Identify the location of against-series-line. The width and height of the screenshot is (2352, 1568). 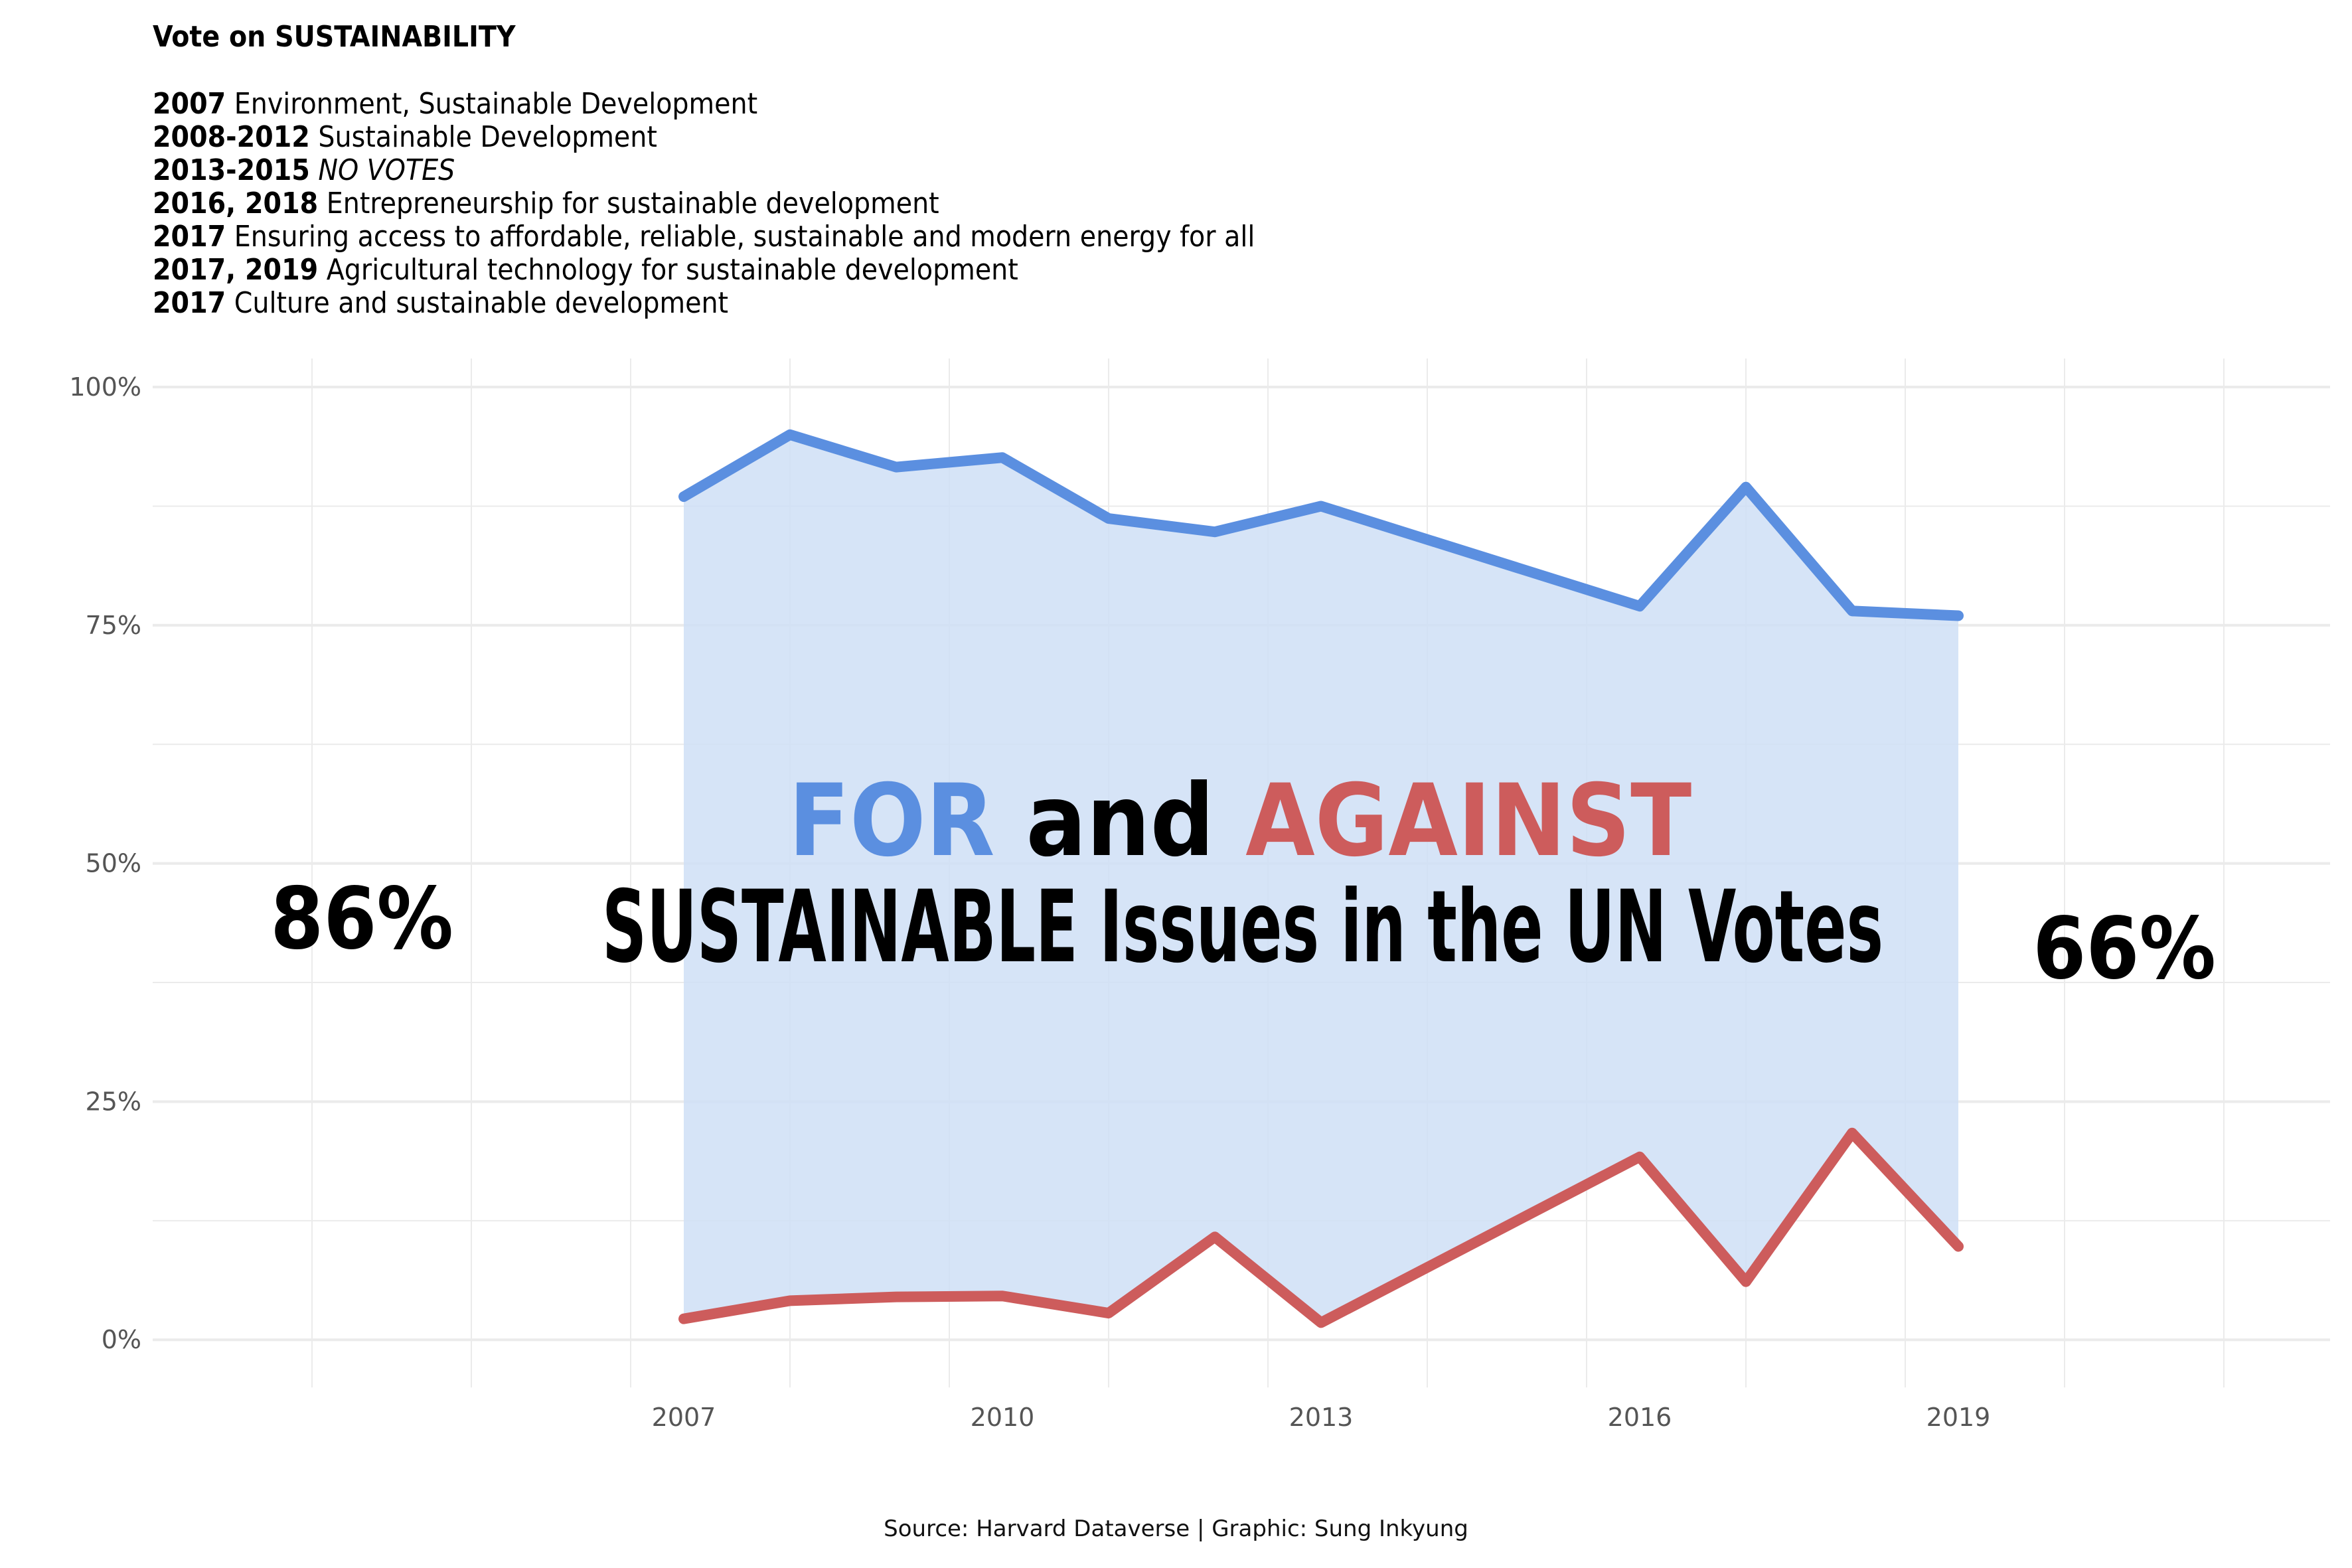
(1321, 1227).